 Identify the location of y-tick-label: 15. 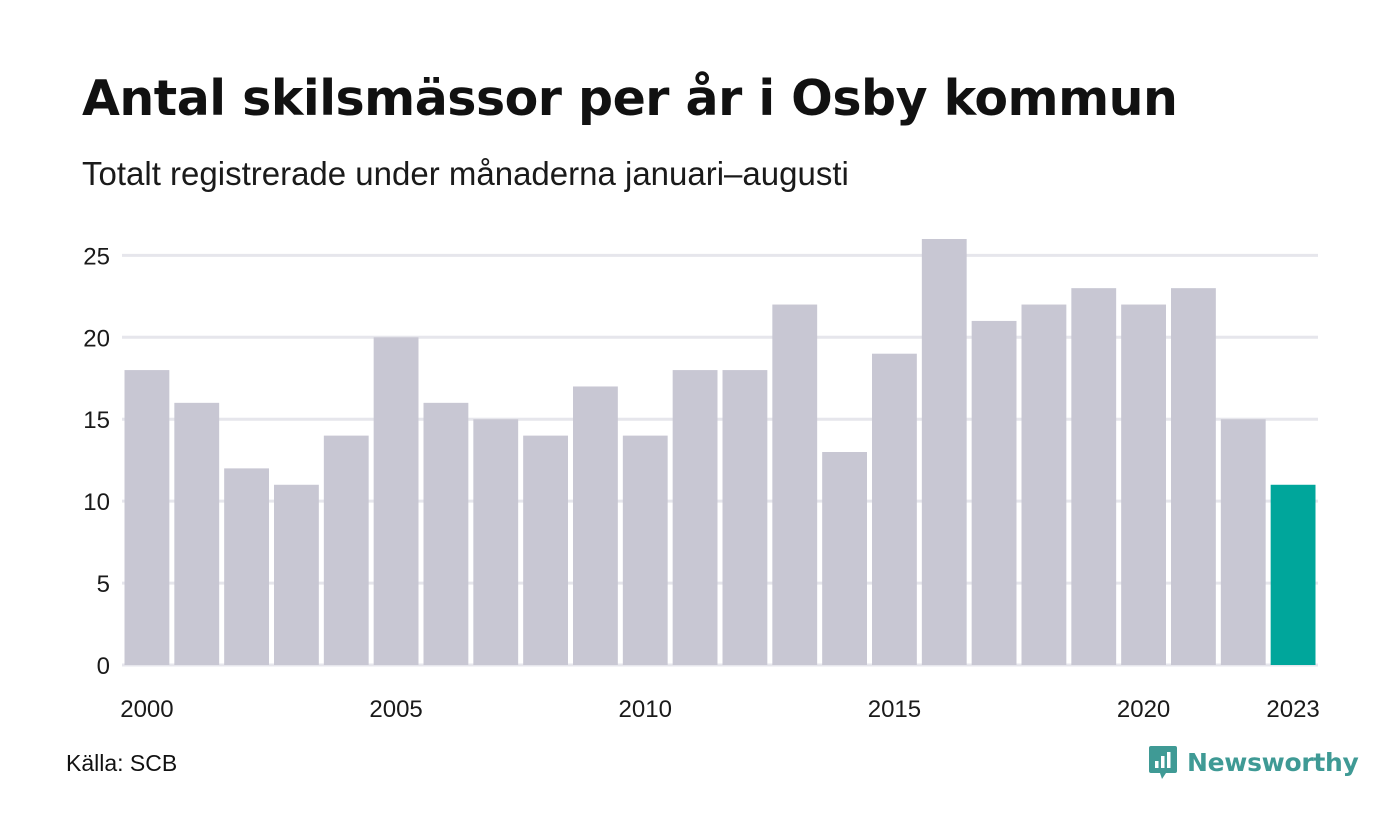
(96, 420).